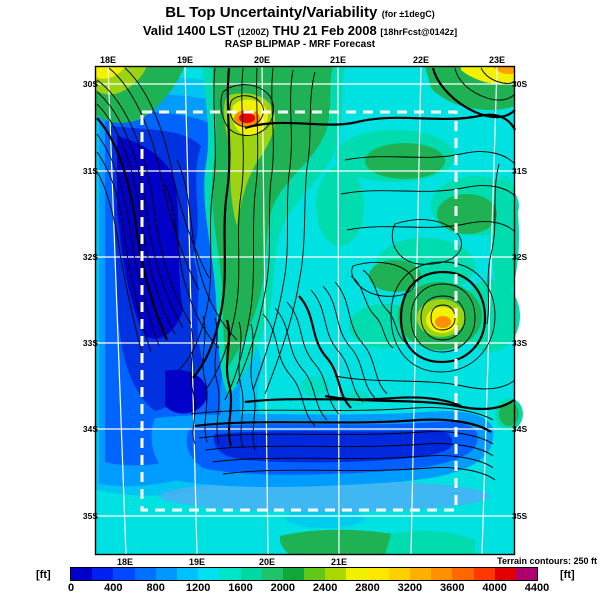  I want to click on bottom-lon-18e: 18E, so click(124, 562).